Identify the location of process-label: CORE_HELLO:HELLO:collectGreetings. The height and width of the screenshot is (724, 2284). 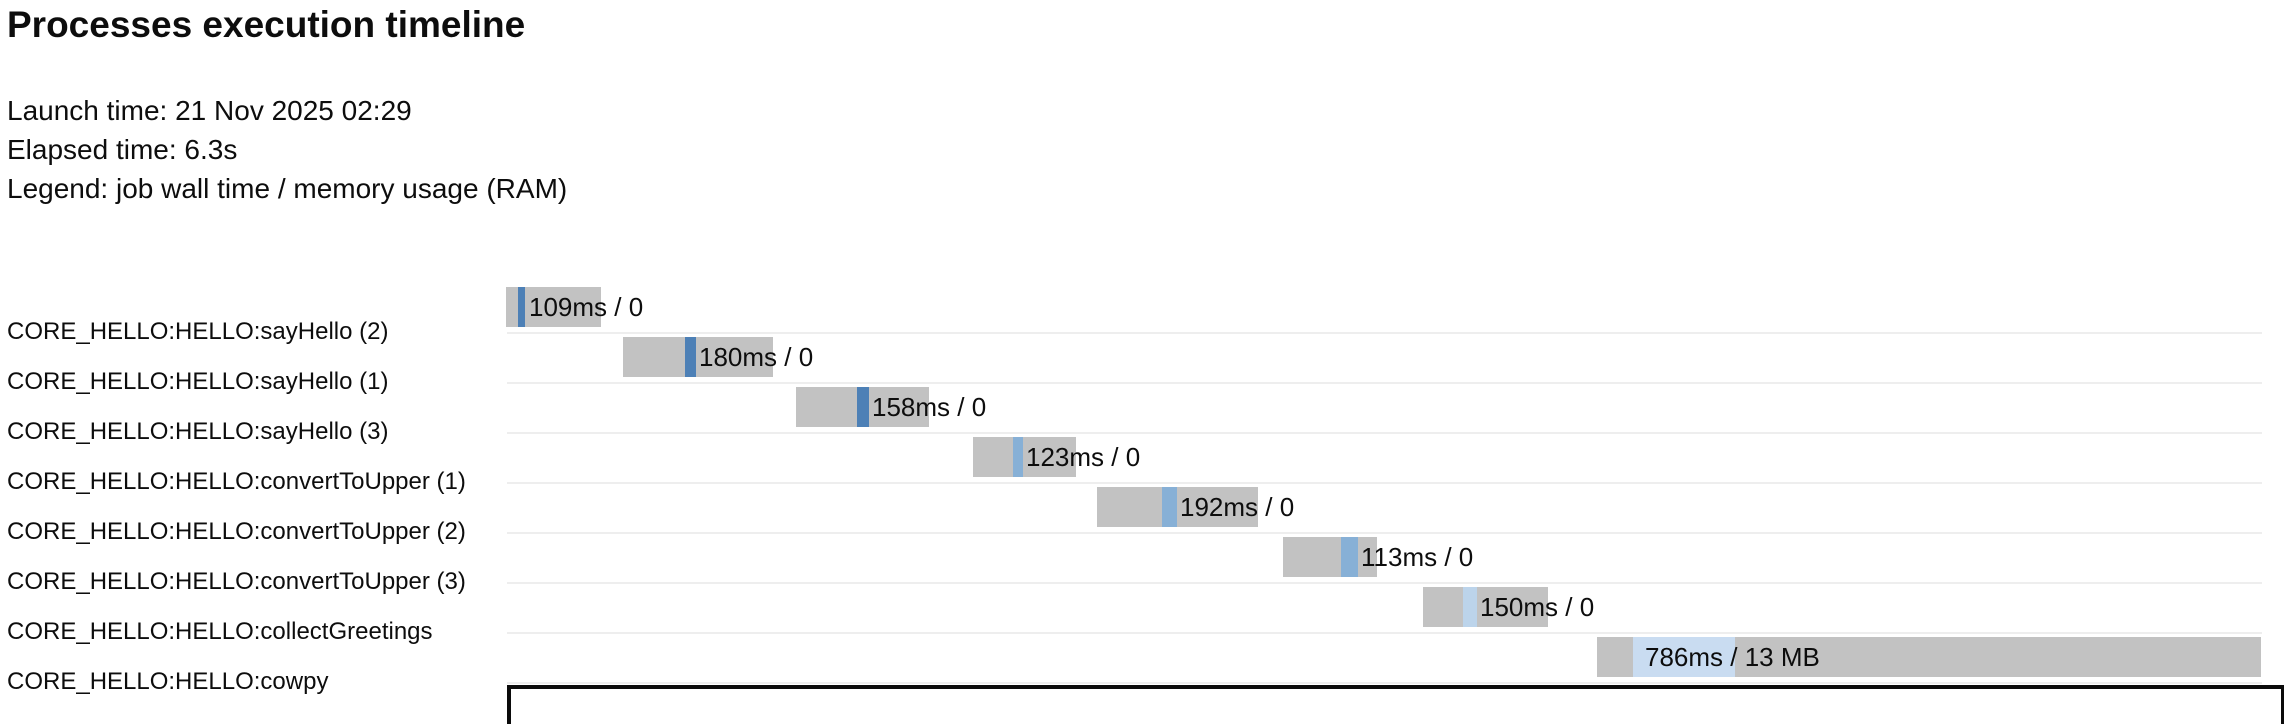
(220, 631).